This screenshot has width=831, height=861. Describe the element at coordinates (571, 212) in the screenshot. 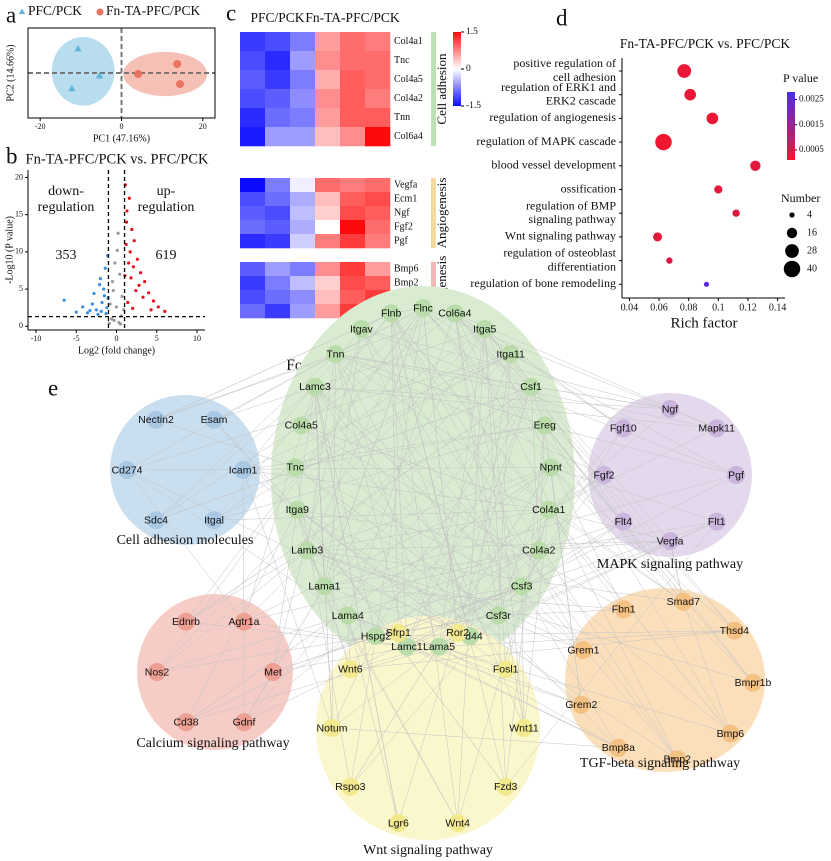

I see `category-label: regulation of BMP signaling pathway` at that location.